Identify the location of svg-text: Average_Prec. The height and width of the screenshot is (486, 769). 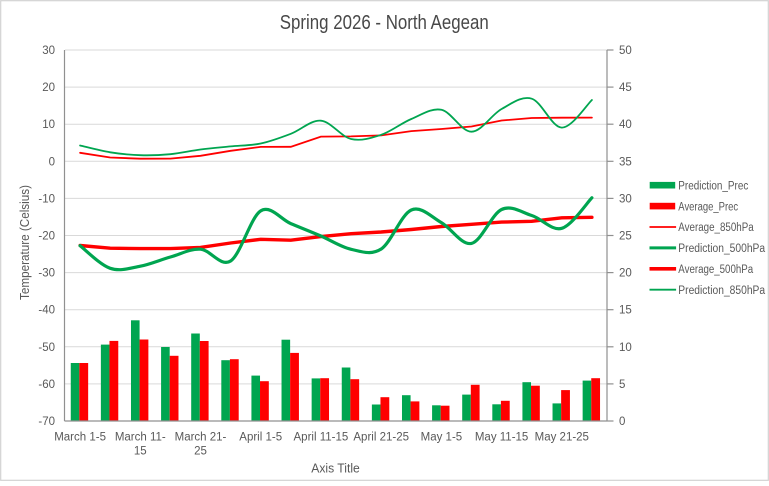
(708, 207).